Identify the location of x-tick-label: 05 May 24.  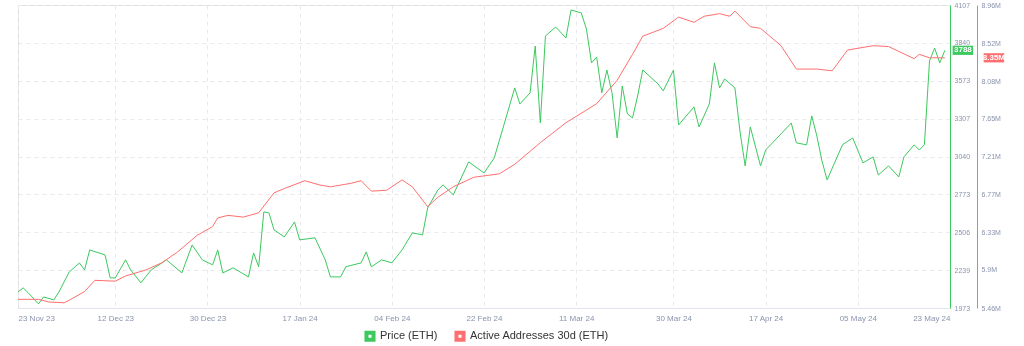
(858, 318).